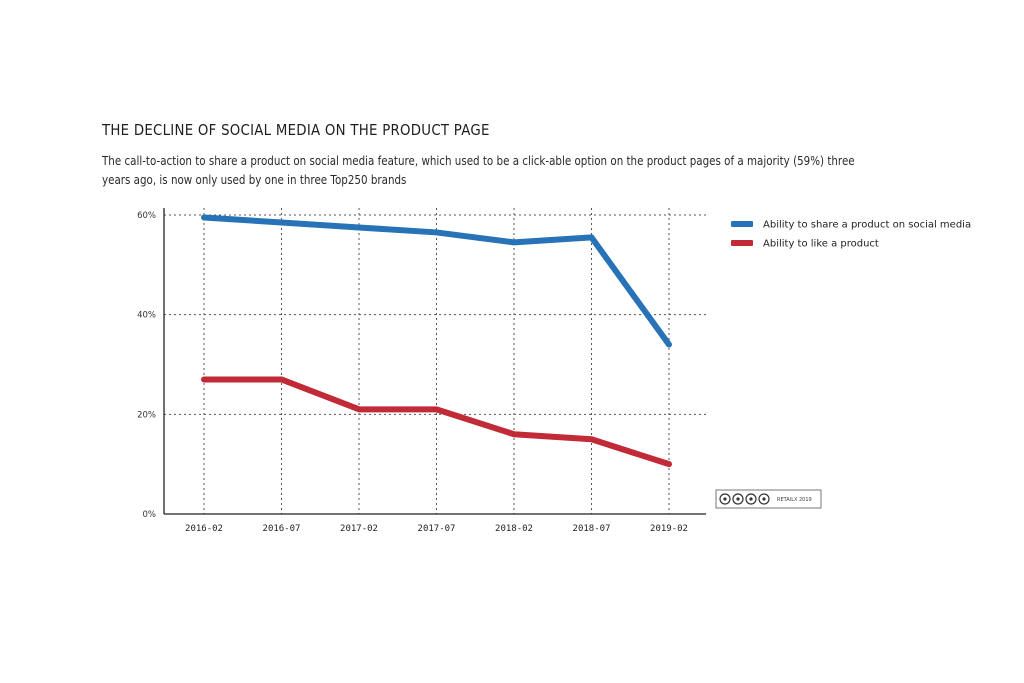  I want to click on x-tick-label: 2019-02, so click(669, 529).